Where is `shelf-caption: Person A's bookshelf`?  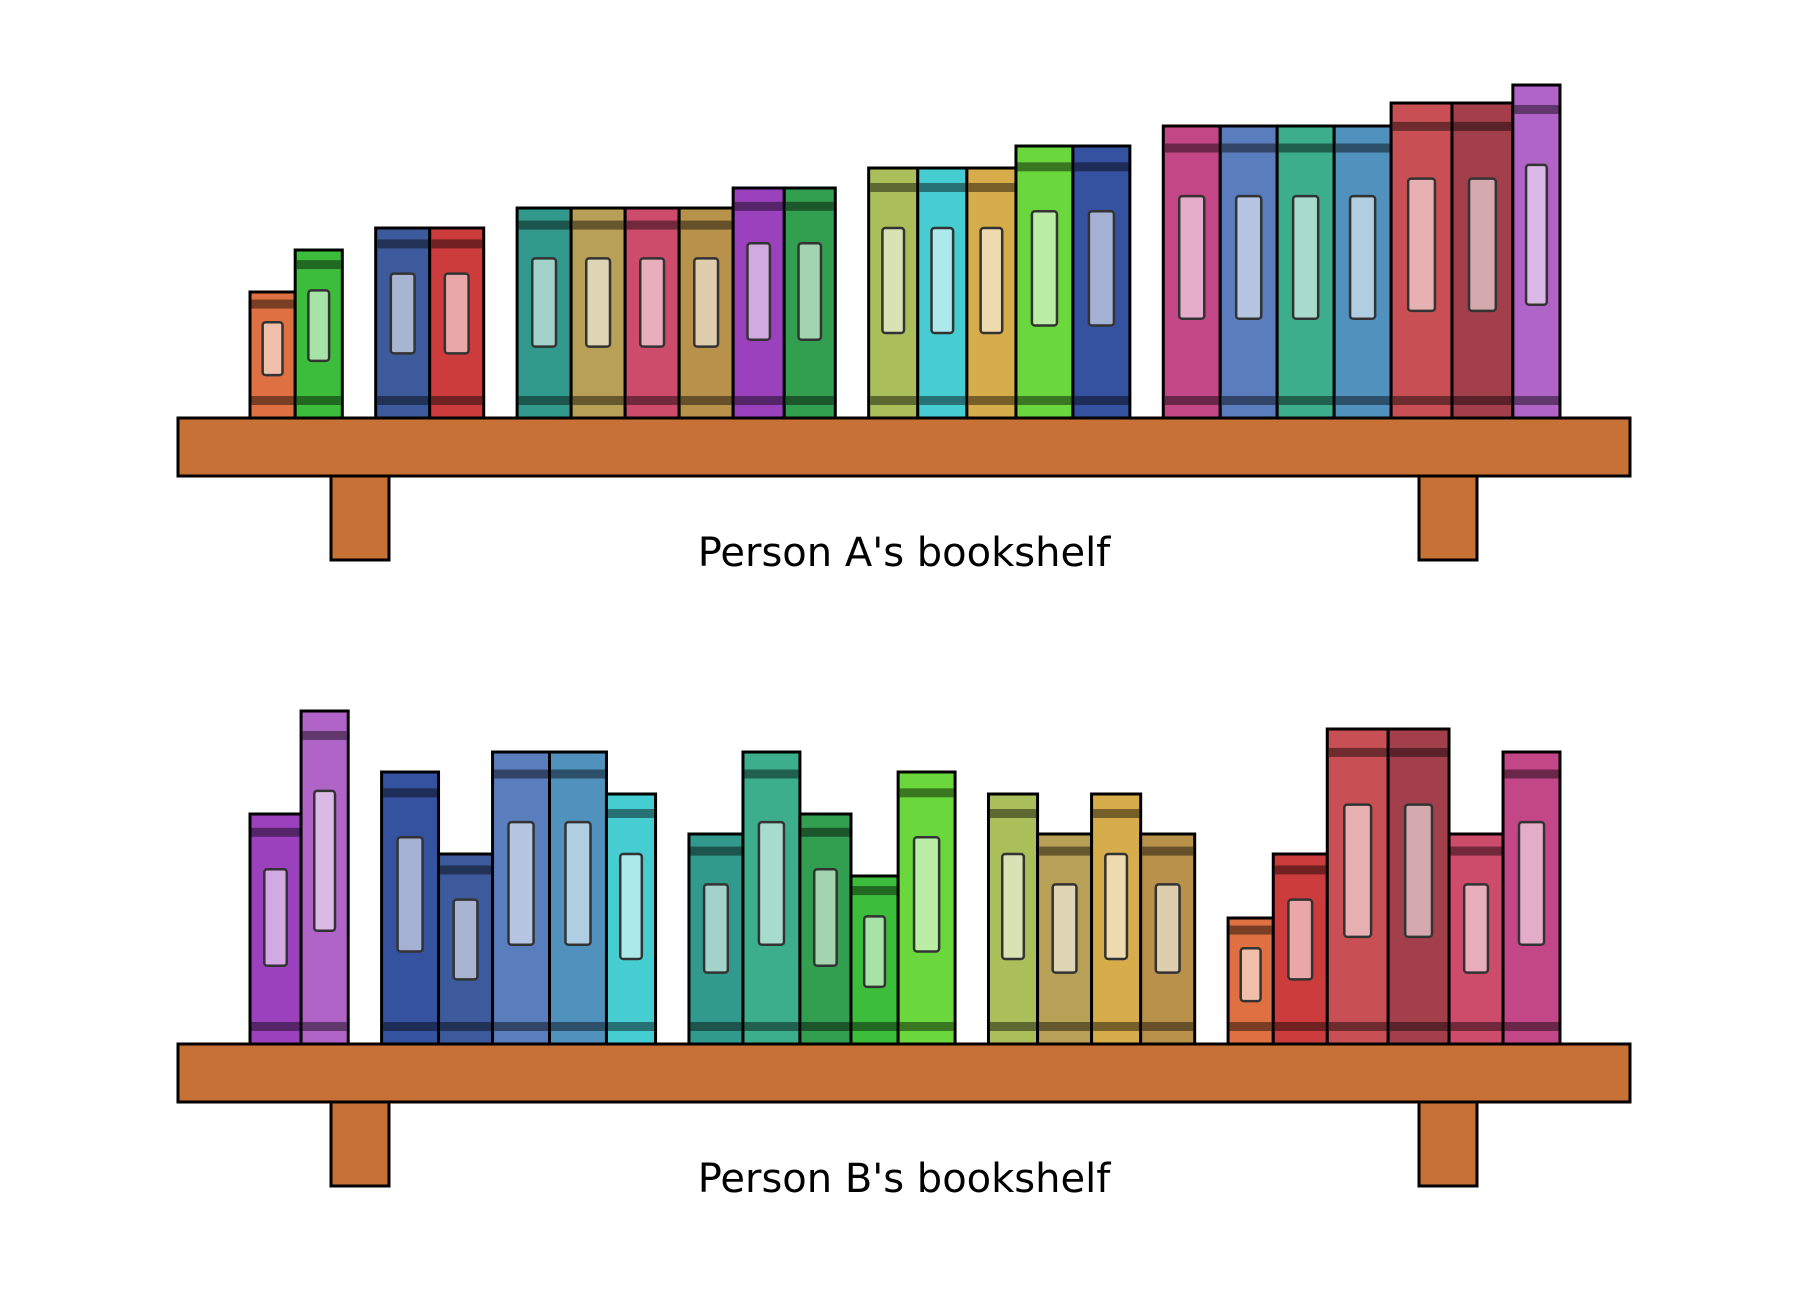 shelf-caption: Person A's bookshelf is located at coordinates (904, 553).